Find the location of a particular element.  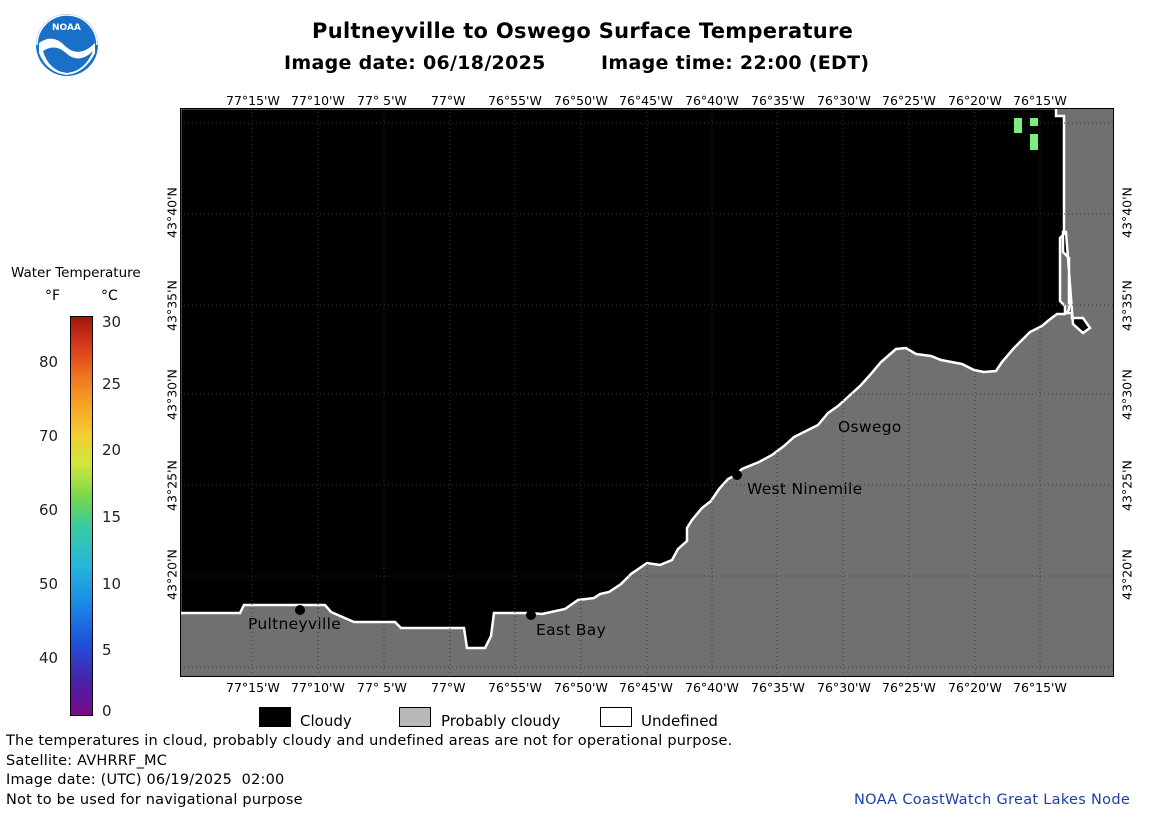

lon-label-top: 76°45'W is located at coordinates (646, 100).